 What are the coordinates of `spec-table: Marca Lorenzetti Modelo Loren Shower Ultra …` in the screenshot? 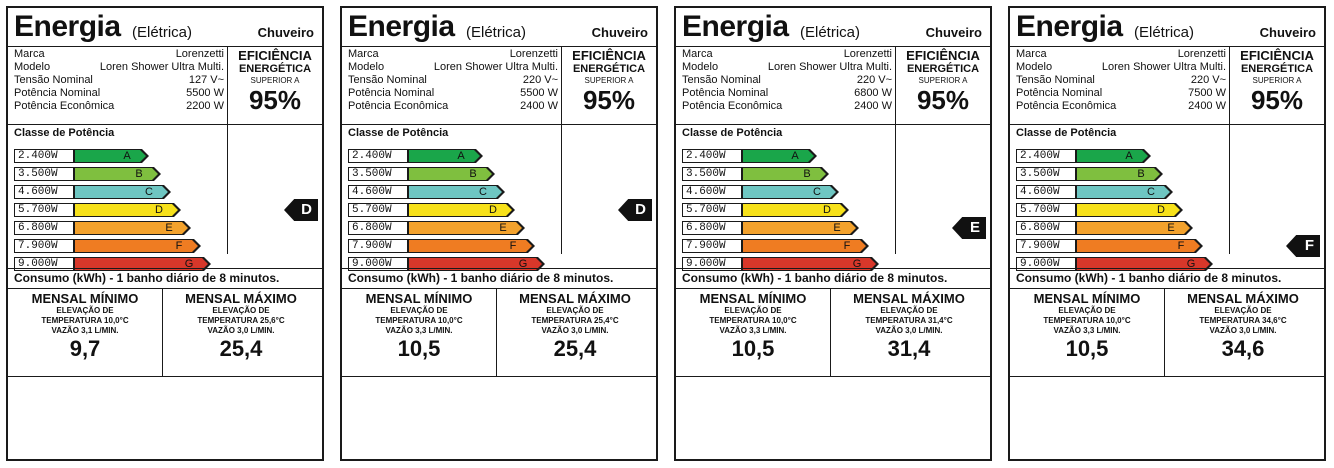 It's located at (787, 80).